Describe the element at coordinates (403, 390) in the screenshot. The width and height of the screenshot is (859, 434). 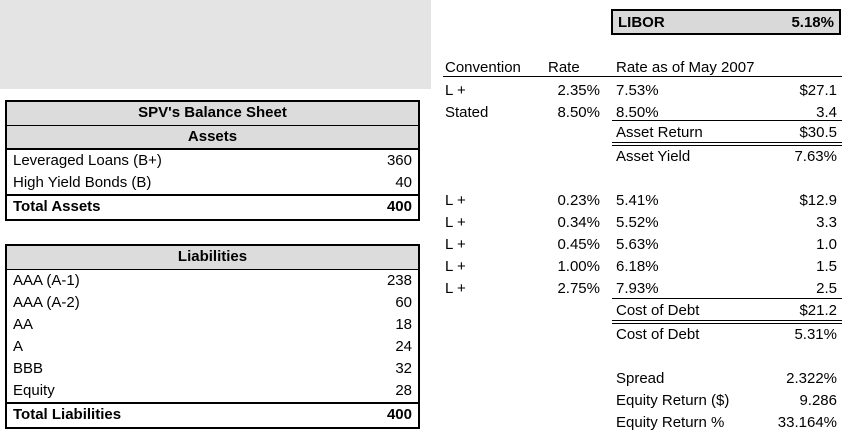
I see `liability-value: 28` at that location.